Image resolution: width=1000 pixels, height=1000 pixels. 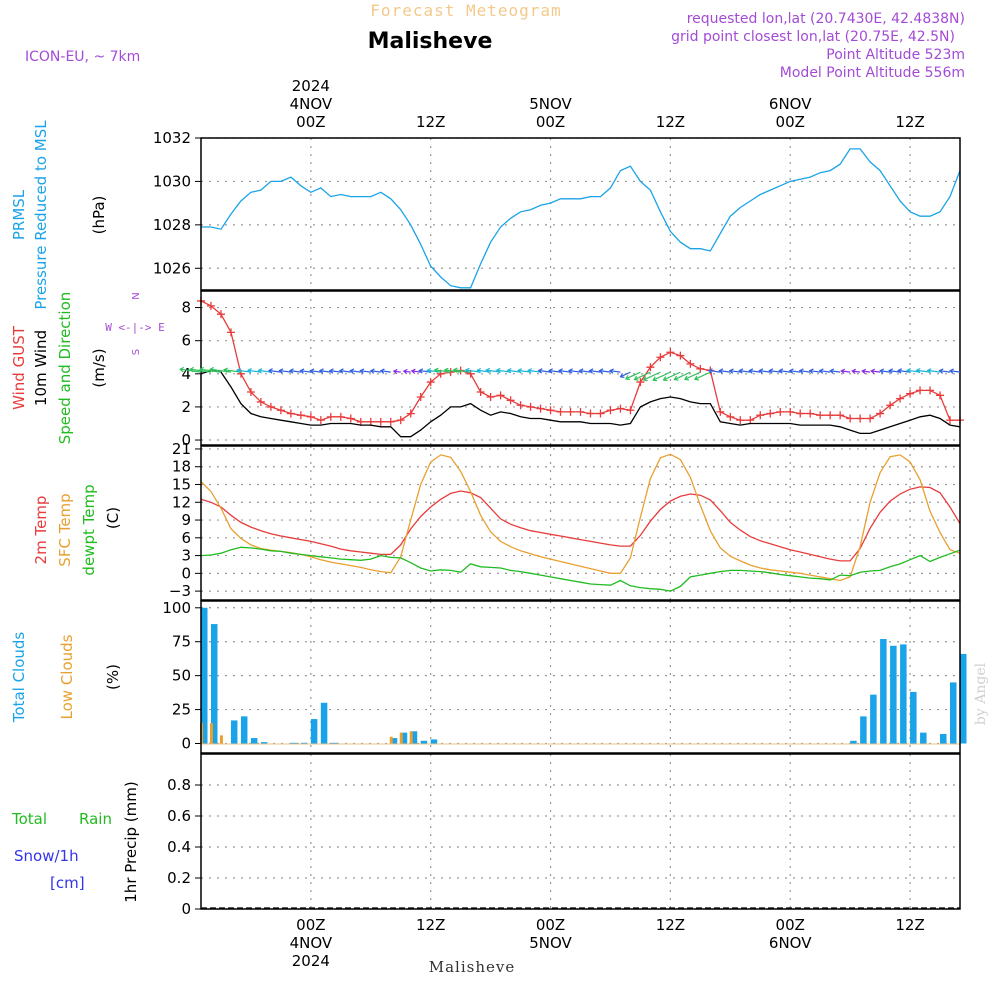 I want to click on y-tick-label: 1032, so click(x=172, y=138).